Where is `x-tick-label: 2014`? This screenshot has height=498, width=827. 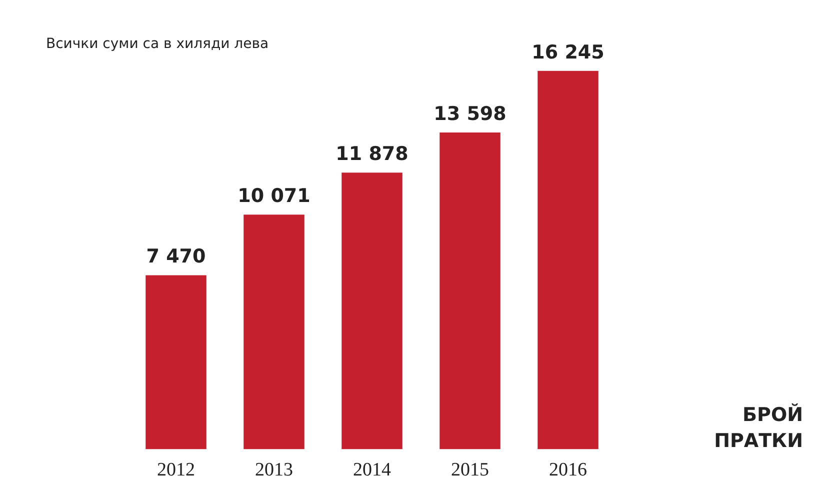
x-tick-label: 2014 is located at coordinates (372, 470).